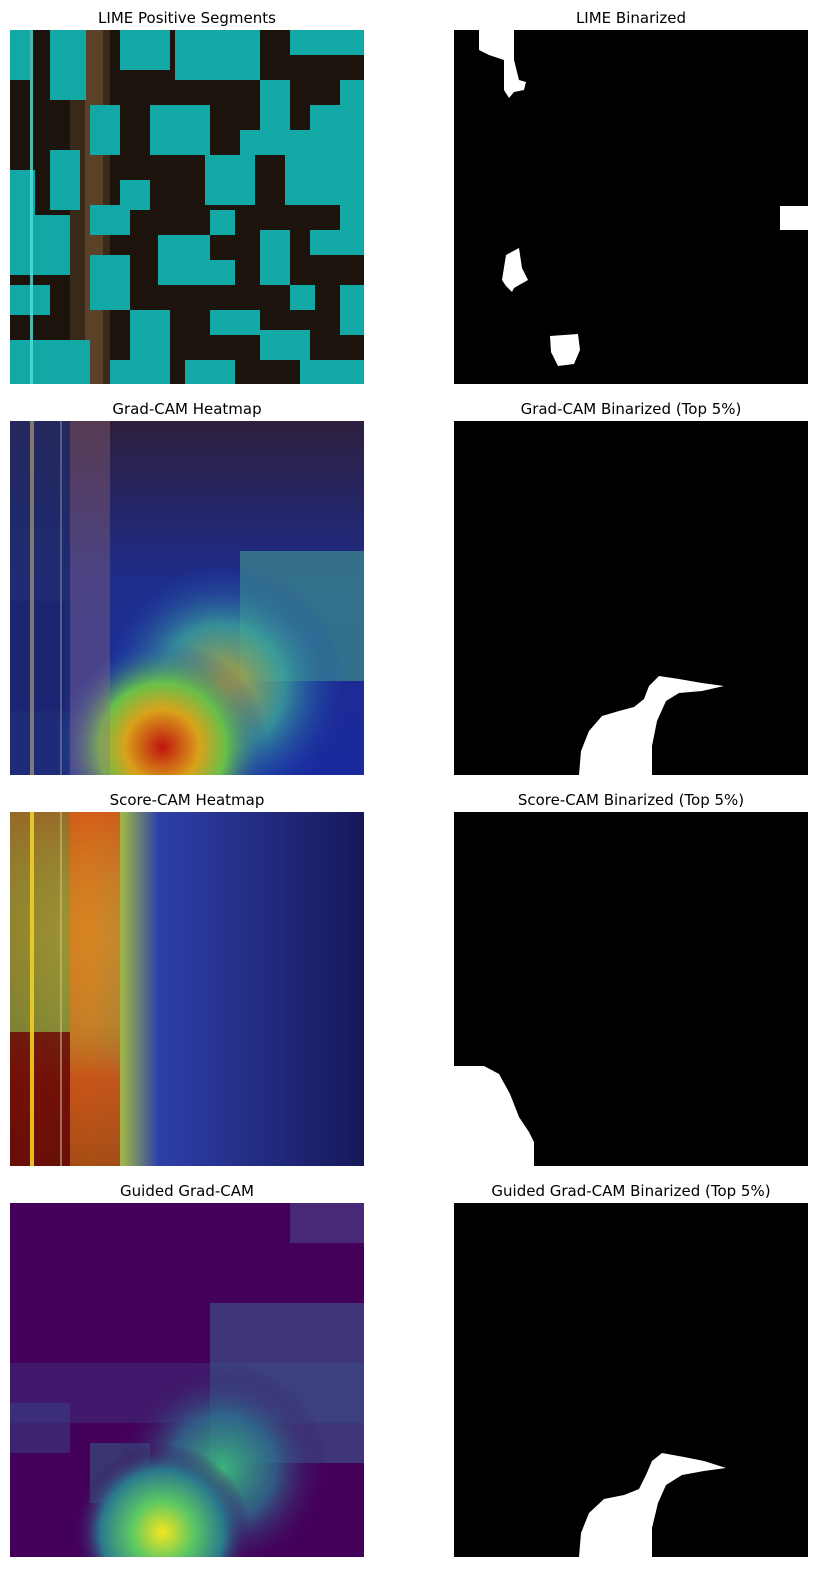  What do you see at coordinates (187, 989) in the screenshot?
I see `scorecam-heatmap-image` at bounding box center [187, 989].